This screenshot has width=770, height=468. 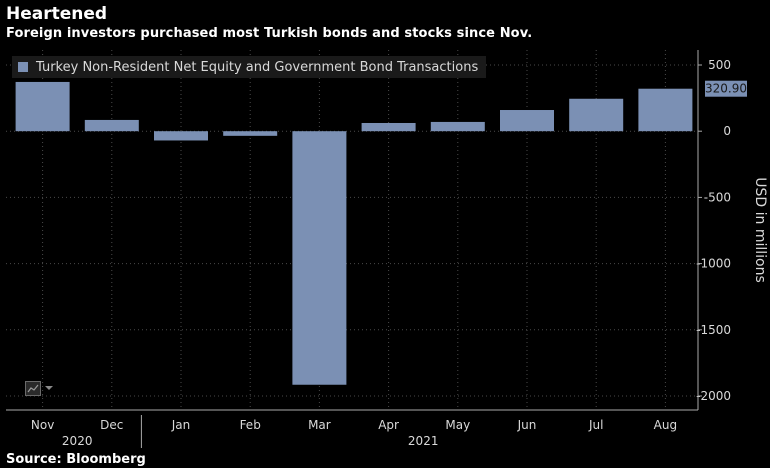 I want to click on y-tick-label: 500, so click(x=719, y=65).